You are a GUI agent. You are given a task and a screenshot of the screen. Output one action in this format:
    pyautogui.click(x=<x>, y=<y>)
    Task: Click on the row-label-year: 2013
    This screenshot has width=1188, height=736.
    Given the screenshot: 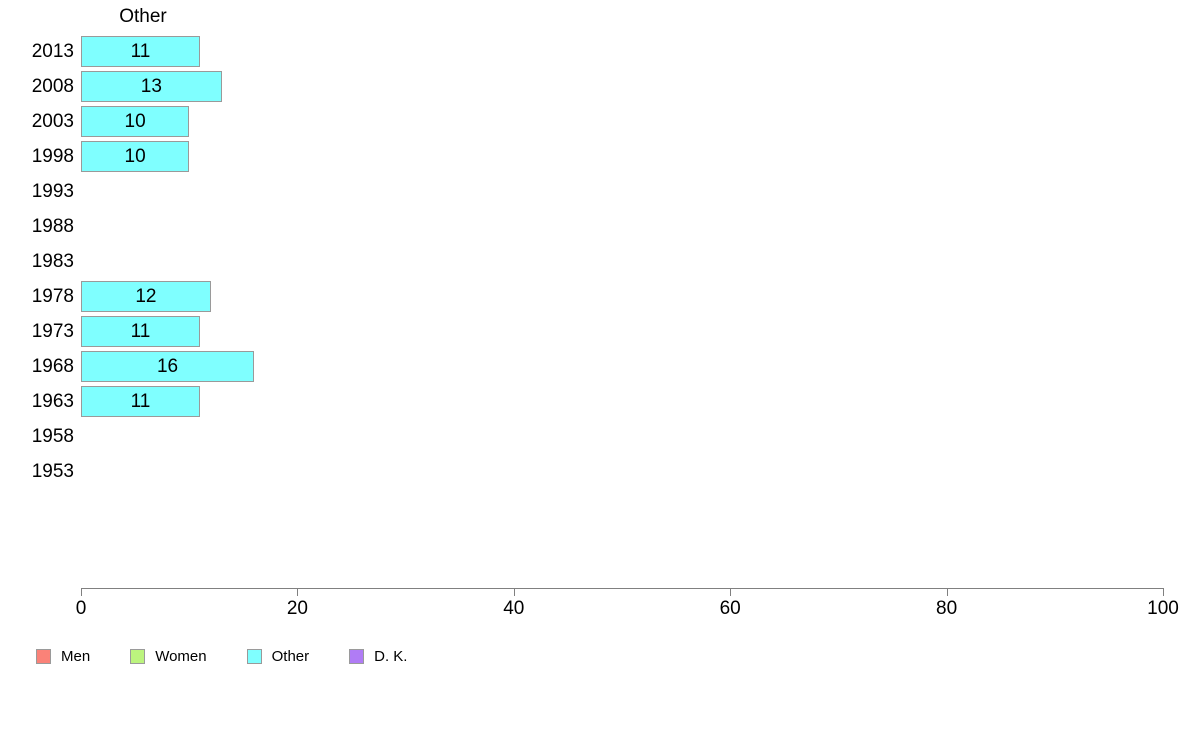 What is the action you would take?
    pyautogui.click(x=52, y=51)
    